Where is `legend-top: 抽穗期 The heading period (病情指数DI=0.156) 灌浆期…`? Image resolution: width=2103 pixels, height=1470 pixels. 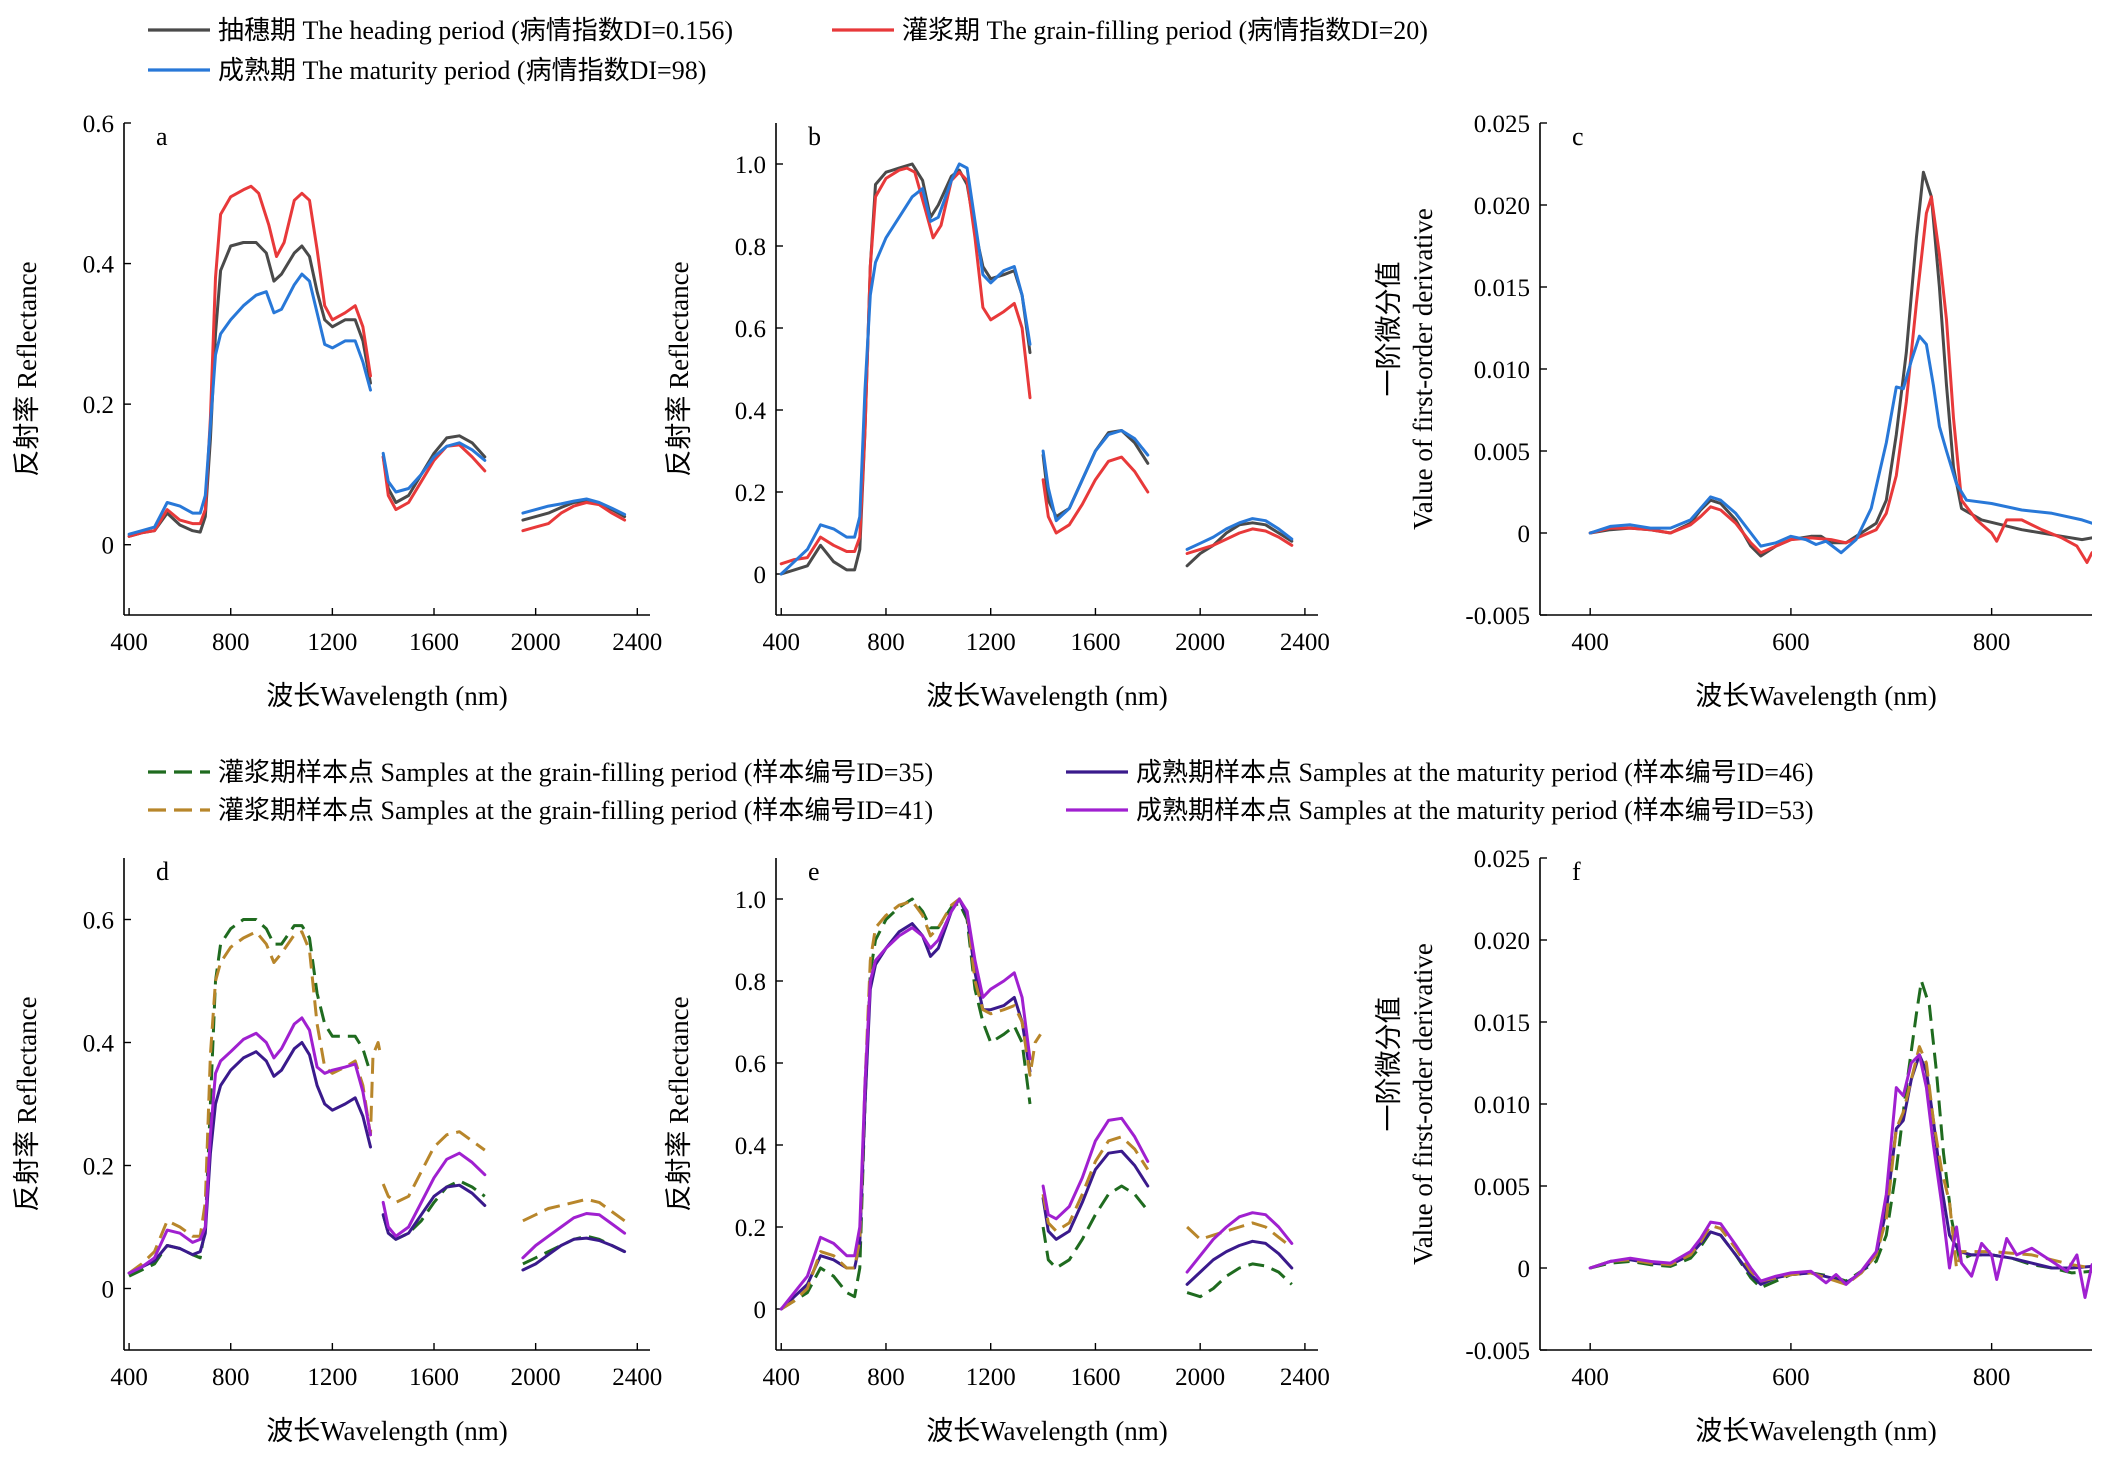 legend-top: 抽穗期 The heading period (病情指数DI=0.156) 灌浆期… is located at coordinates (788, 50).